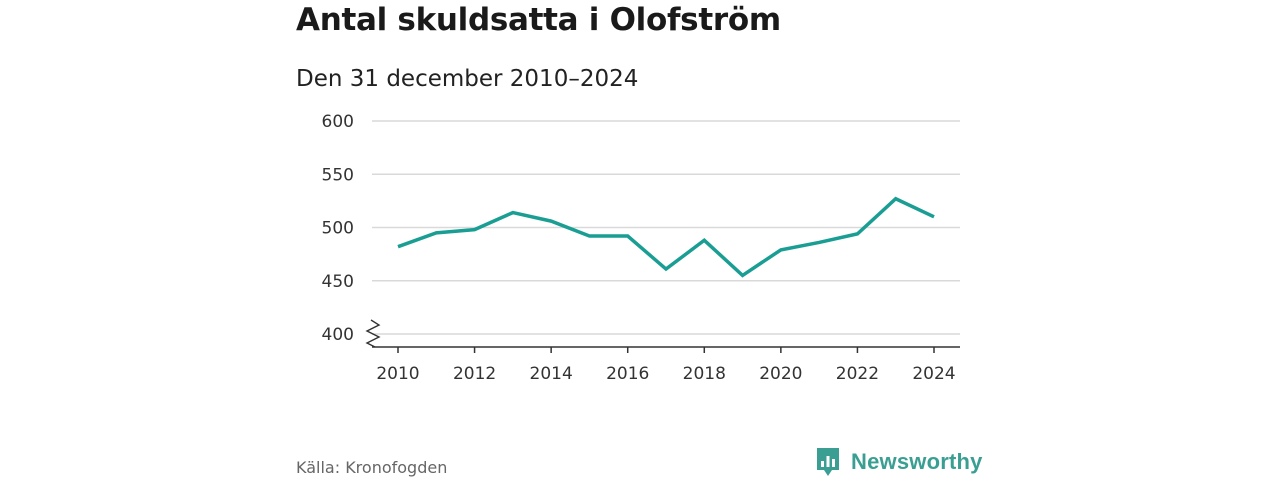 Image resolution: width=1280 pixels, height=480 pixels. What do you see at coordinates (474, 374) in the screenshot?
I see `x-tick-label: 2012` at bounding box center [474, 374].